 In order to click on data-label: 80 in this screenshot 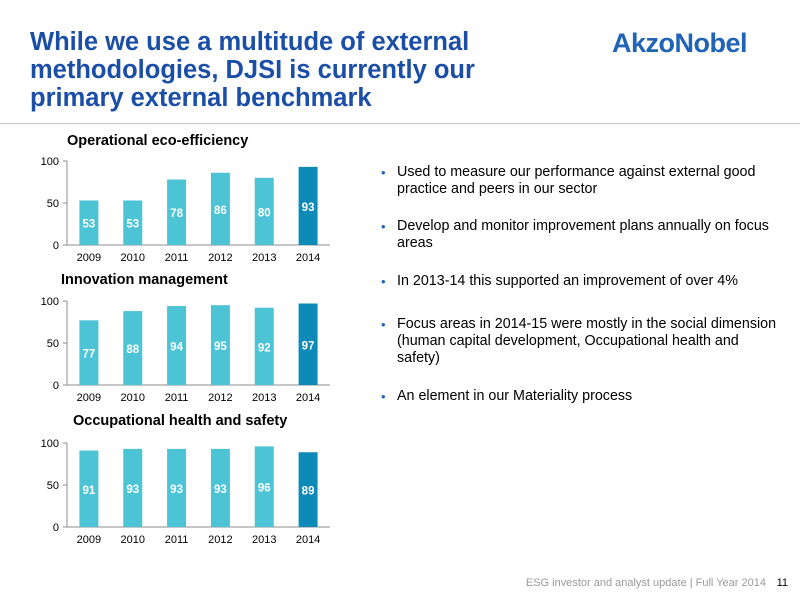, I will do `click(264, 213)`.